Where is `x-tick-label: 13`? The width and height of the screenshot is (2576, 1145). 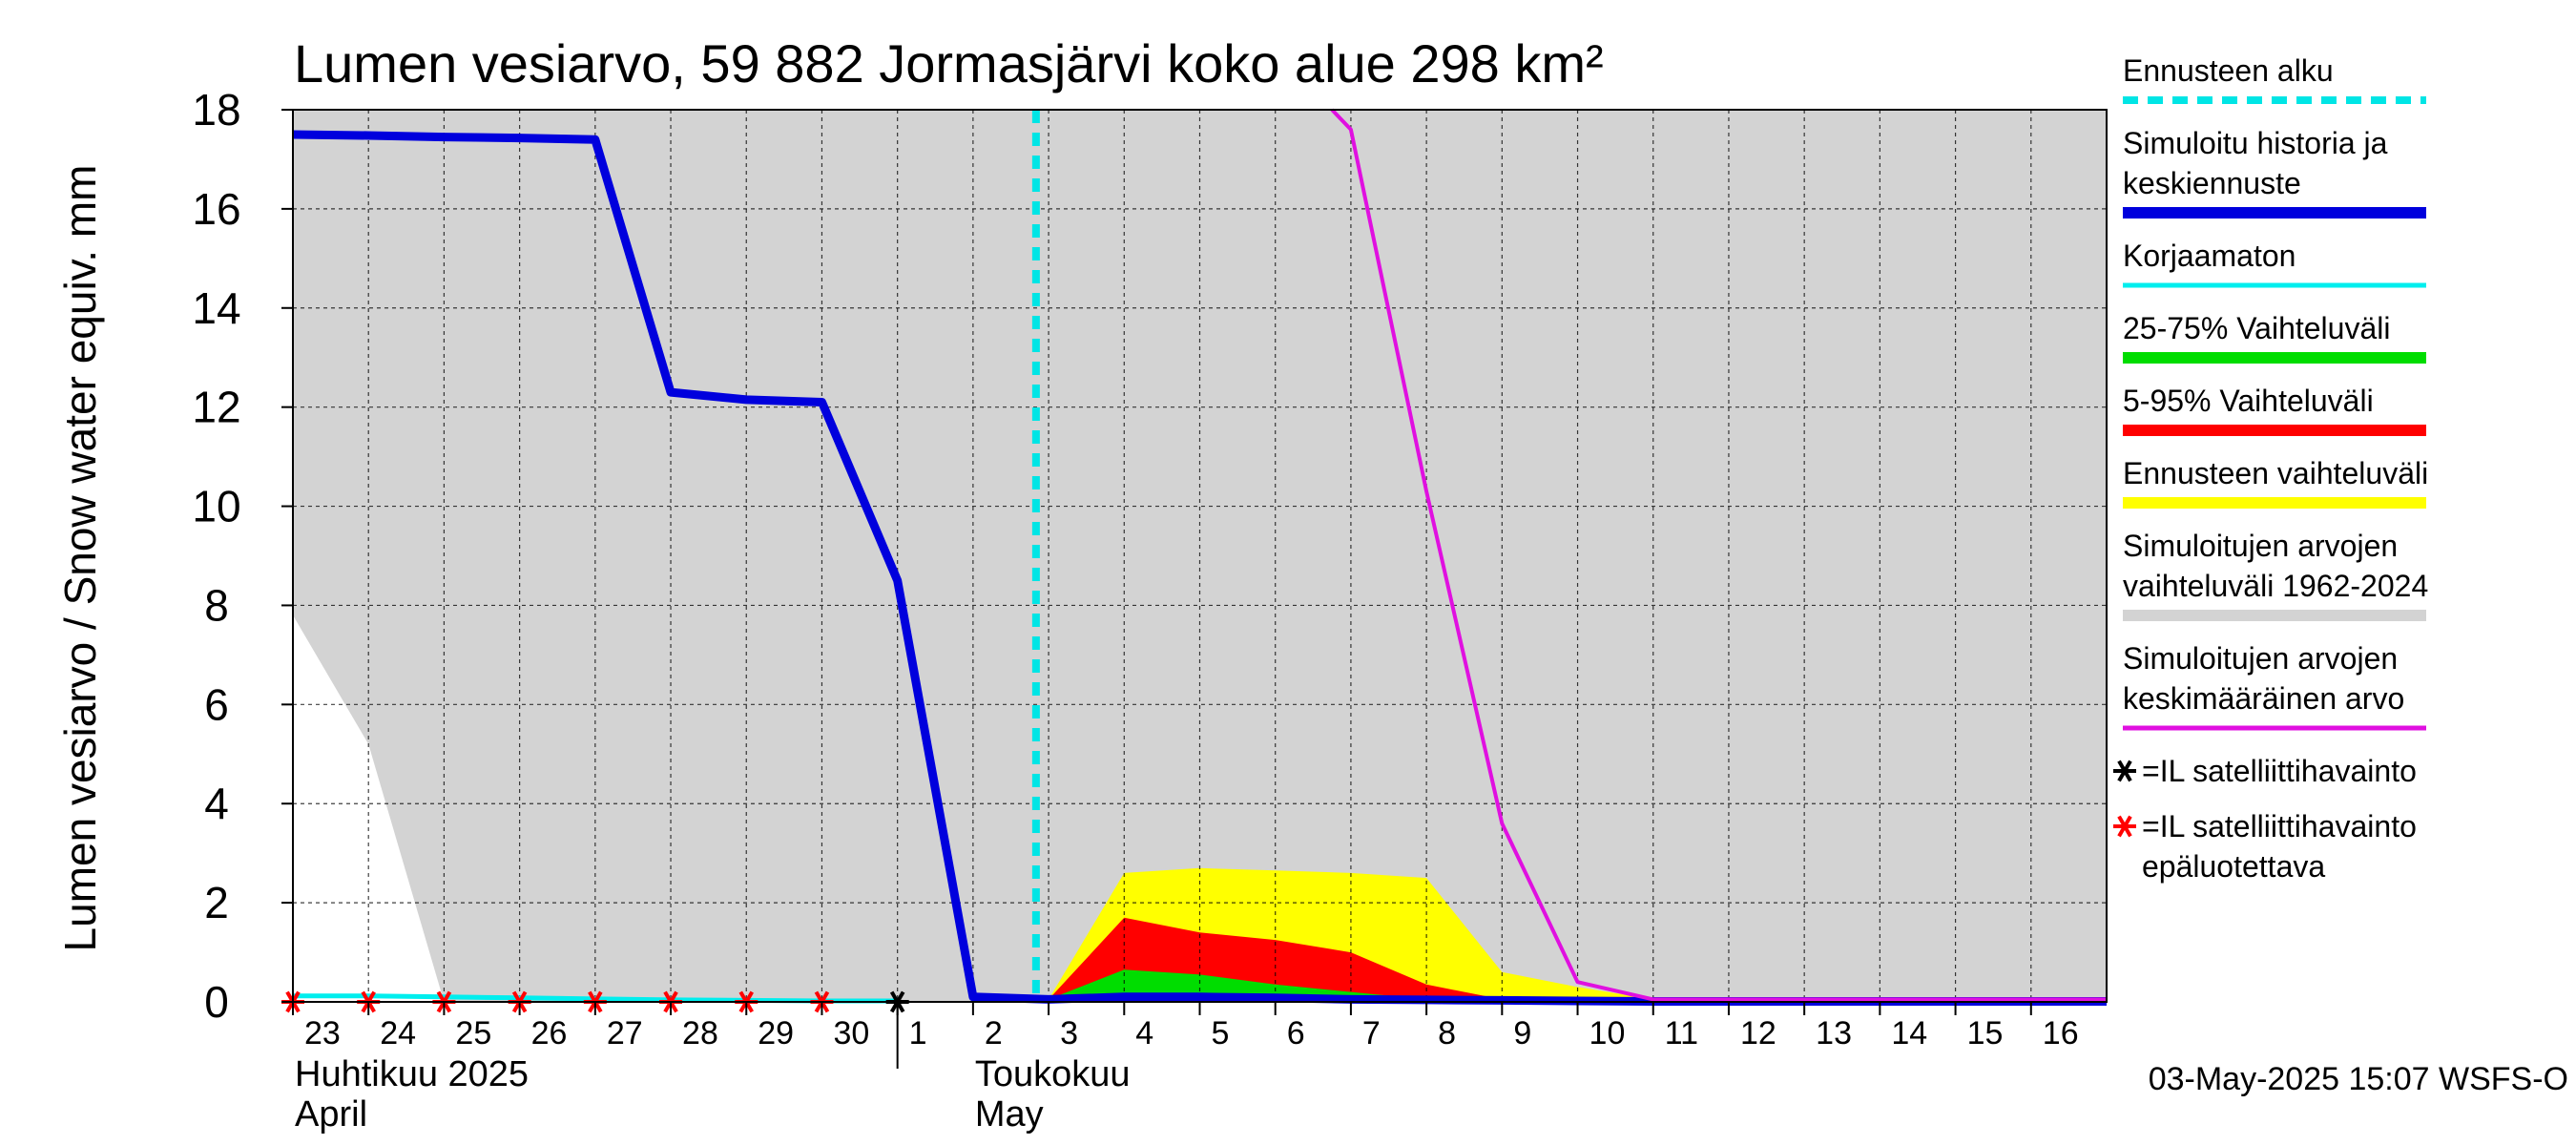 x-tick-label: 13 is located at coordinates (1834, 1033).